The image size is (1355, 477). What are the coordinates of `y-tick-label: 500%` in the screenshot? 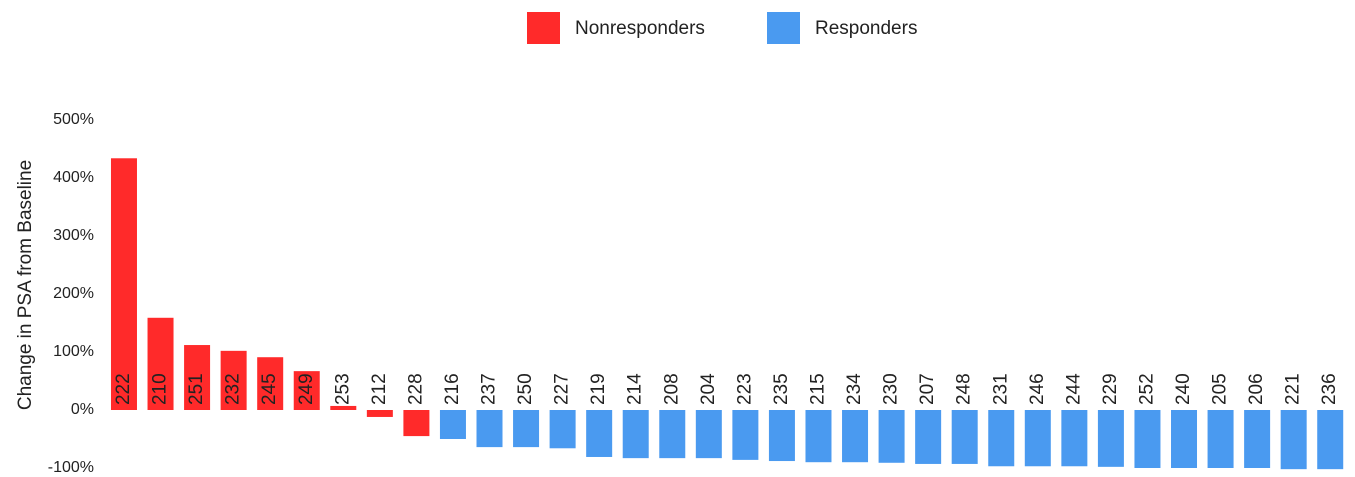 It's located at (73, 119).